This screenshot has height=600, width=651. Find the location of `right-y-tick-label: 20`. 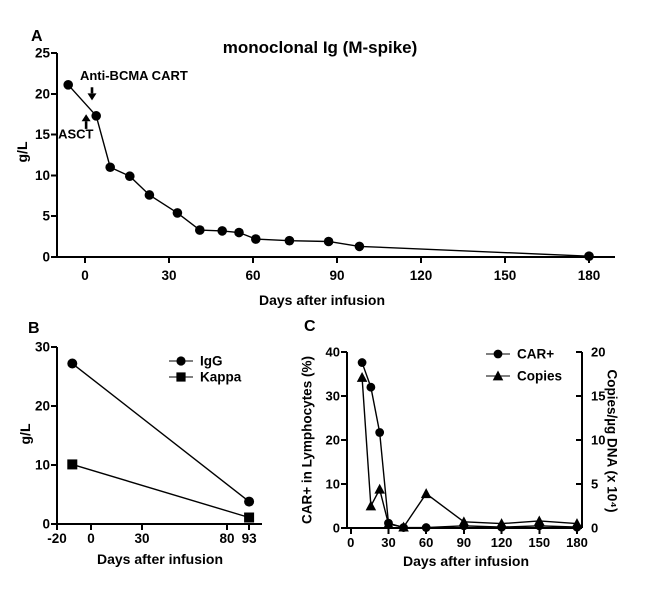

right-y-tick-label: 20 is located at coordinates (598, 352).